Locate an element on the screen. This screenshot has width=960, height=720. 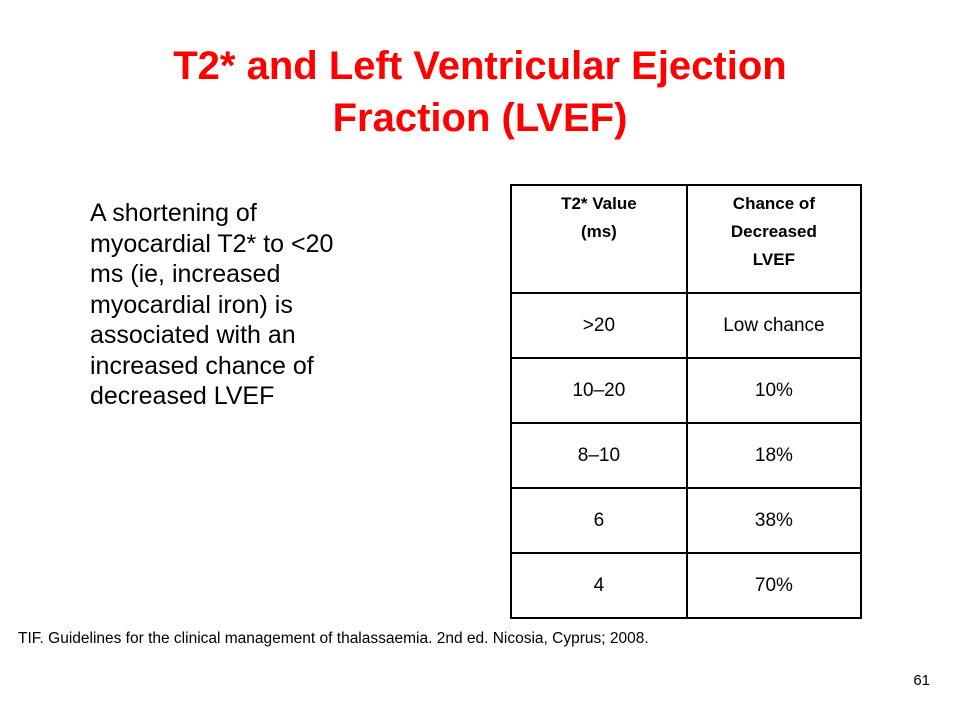
table-row: 10–20 10% is located at coordinates (686, 390).